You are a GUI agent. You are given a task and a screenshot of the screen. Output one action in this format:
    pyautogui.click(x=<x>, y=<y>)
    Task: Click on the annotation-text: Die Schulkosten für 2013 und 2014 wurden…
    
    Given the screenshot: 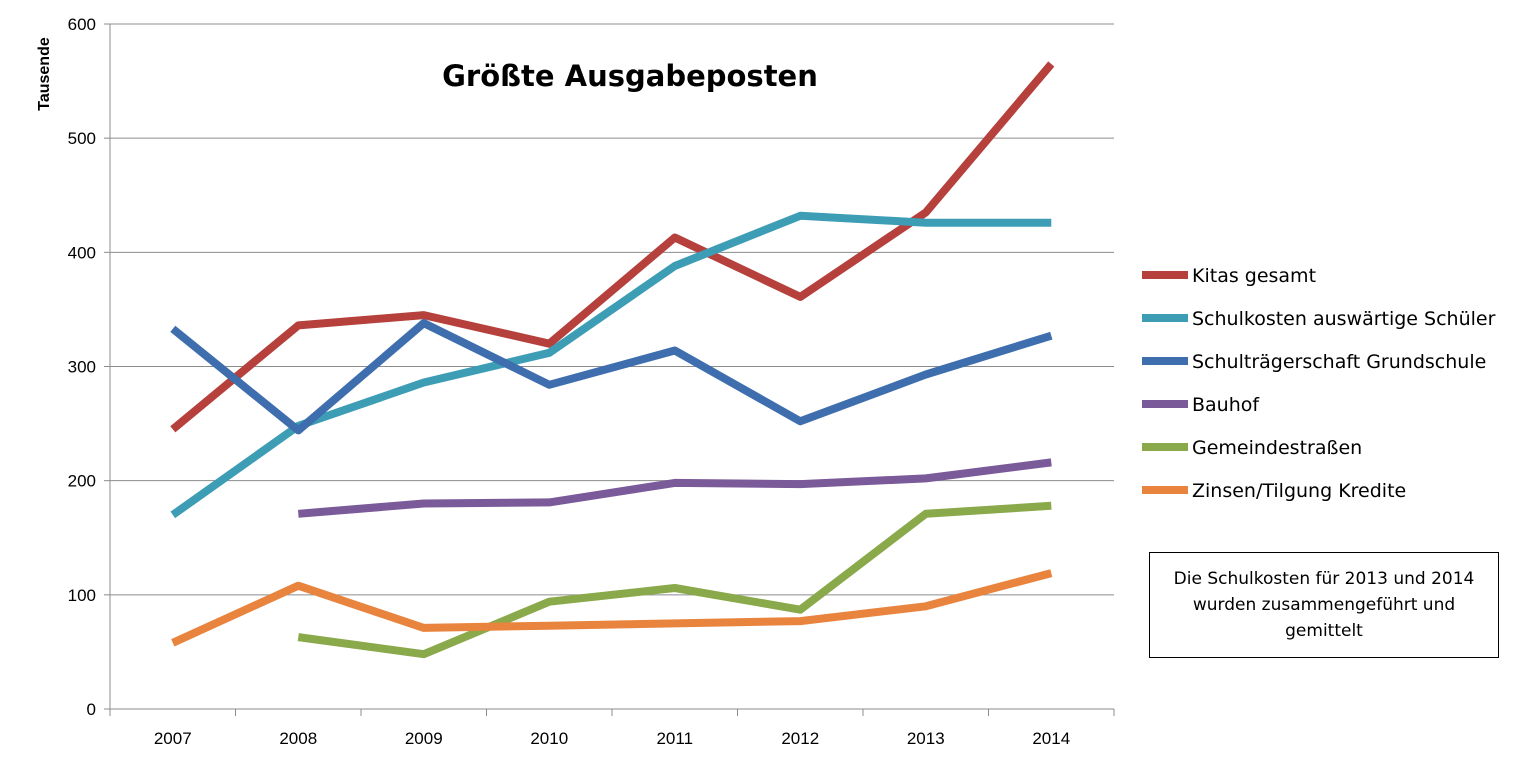 What is the action you would take?
    pyautogui.click(x=1324, y=605)
    